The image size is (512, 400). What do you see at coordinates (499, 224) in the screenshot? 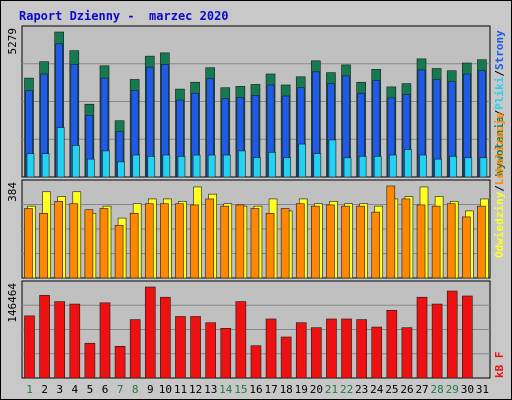
I see `legend-visits-entry-0: Odwiedziny` at bounding box center [499, 224].